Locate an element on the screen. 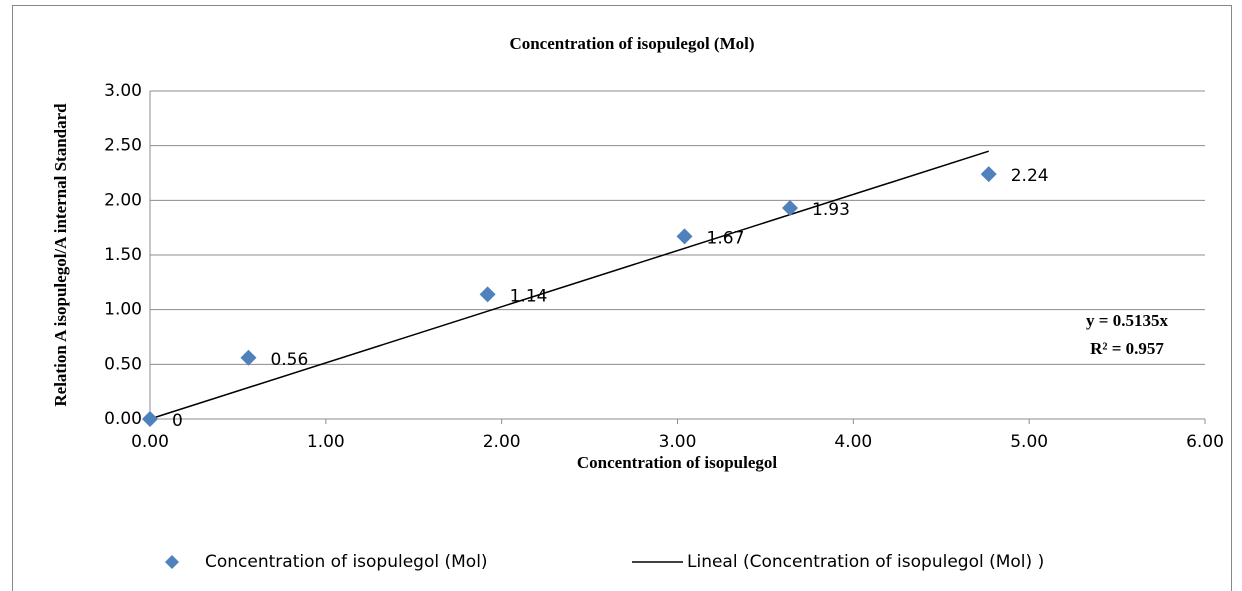 The width and height of the screenshot is (1242, 591). legend-label: Concentration of isopulegol (Mol) is located at coordinates (346, 562).